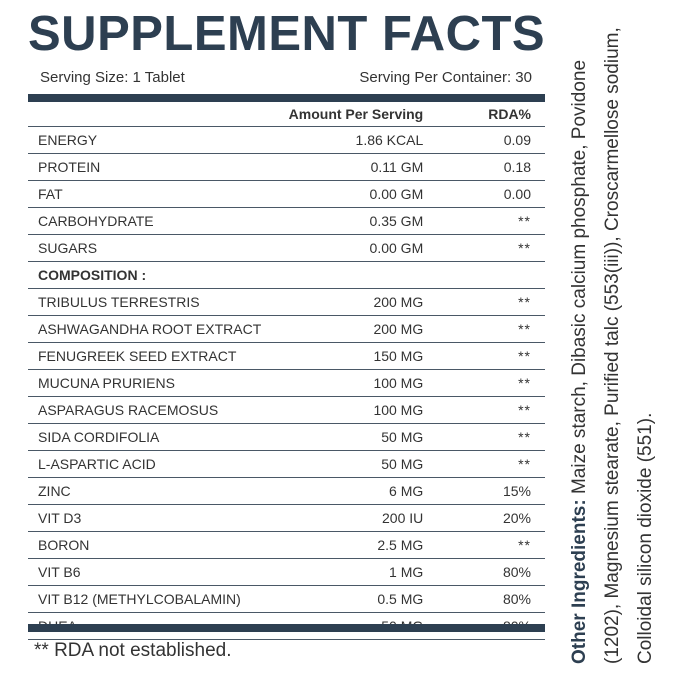  What do you see at coordinates (156, 114) in the screenshot?
I see `header-name` at bounding box center [156, 114].